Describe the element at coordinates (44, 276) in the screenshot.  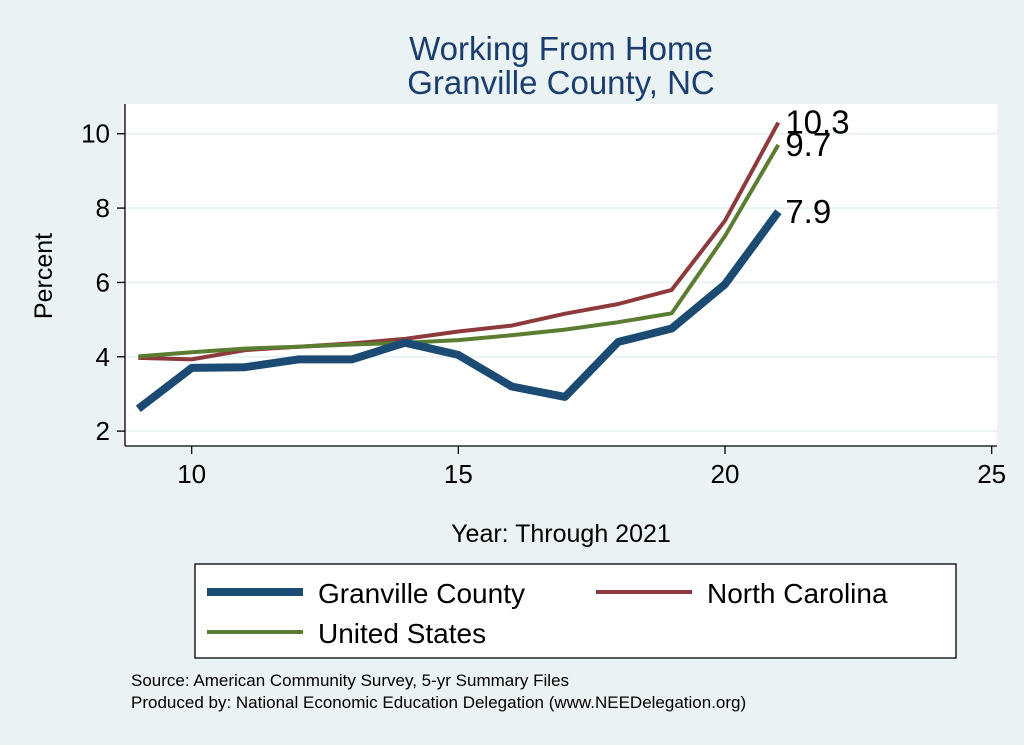
I see `y-axis-label: Percent` at that location.